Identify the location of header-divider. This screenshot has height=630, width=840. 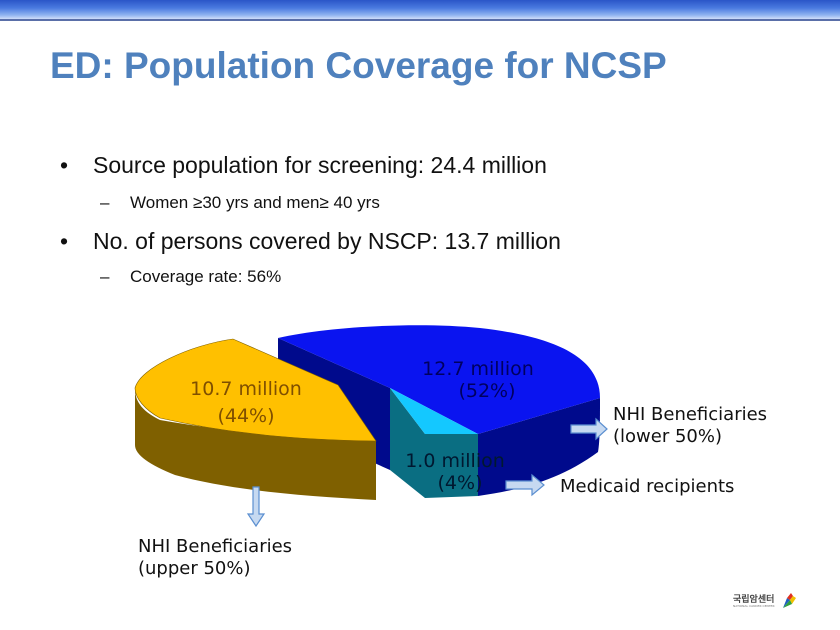
(420, 20).